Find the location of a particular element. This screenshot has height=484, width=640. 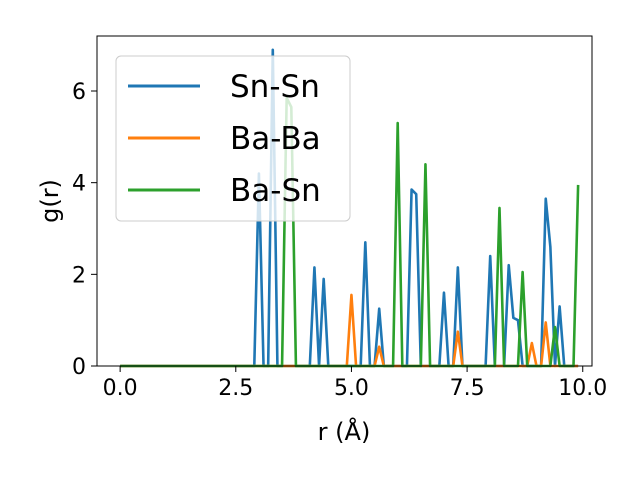

x-axis: 0.0 2.5 5.0 7.5 10.0 is located at coordinates (355, 383).